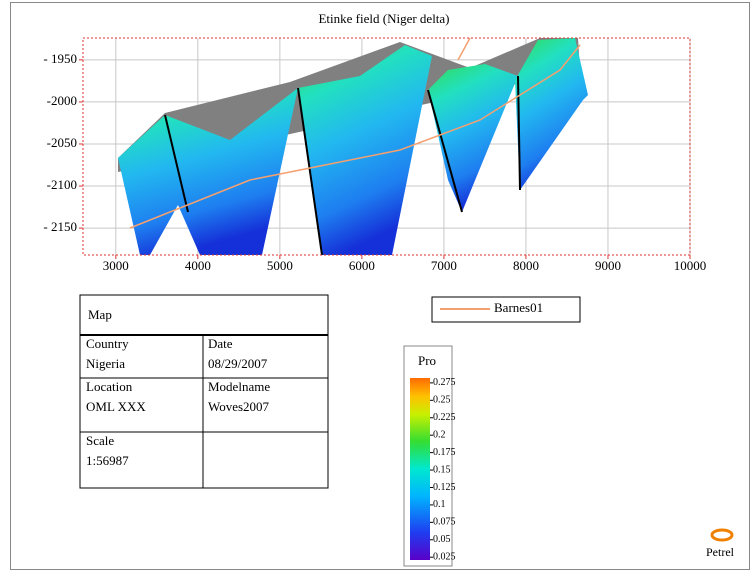 This screenshot has height=571, width=751. What do you see at coordinates (442, 400) in the screenshot?
I see `colorbar-tick-label: 0.25` at bounding box center [442, 400].